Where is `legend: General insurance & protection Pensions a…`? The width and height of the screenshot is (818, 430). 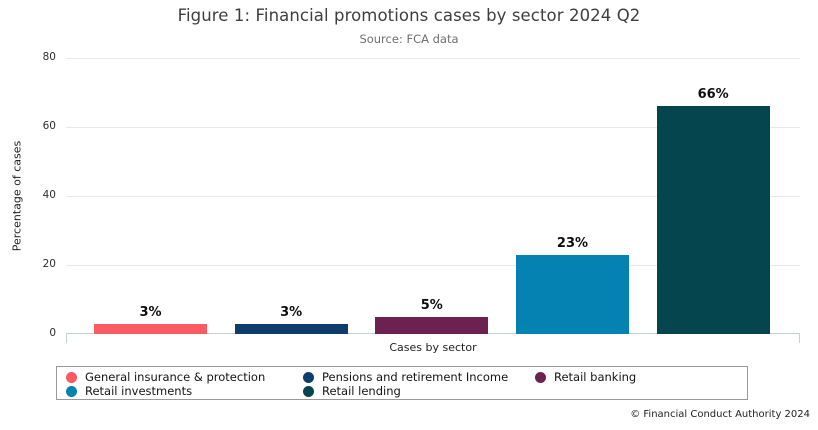 legend: General insurance & protection Pensions a… is located at coordinates (402, 383).